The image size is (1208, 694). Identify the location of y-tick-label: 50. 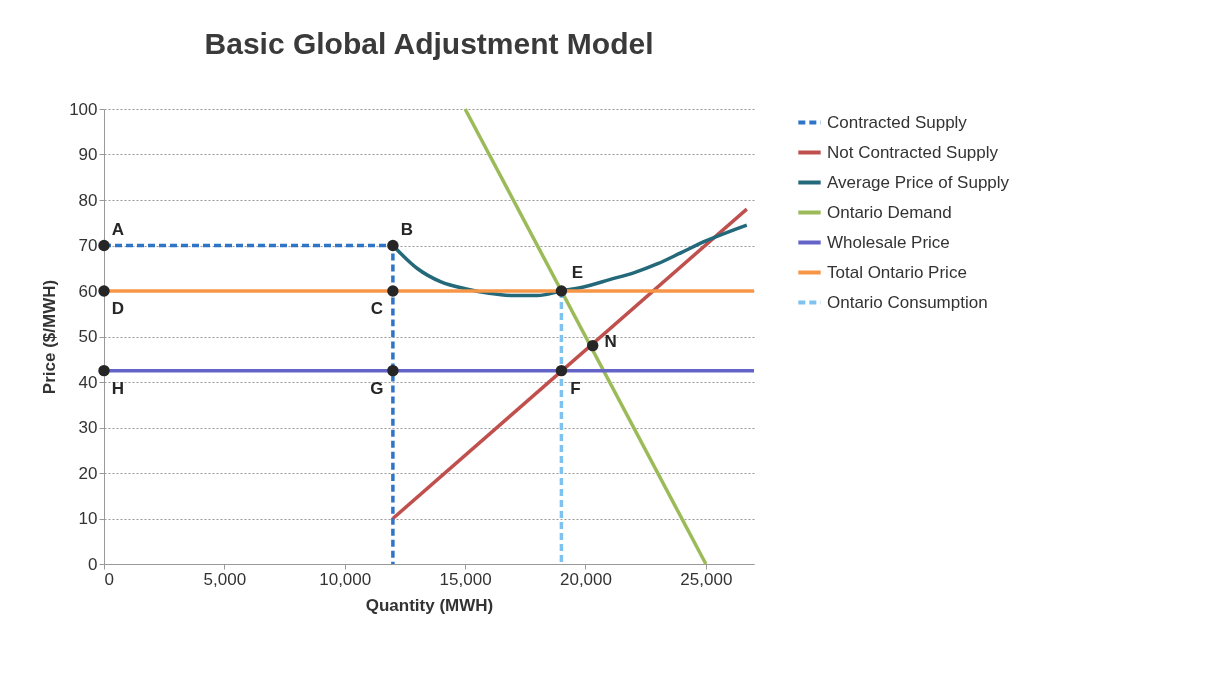
(88, 336).